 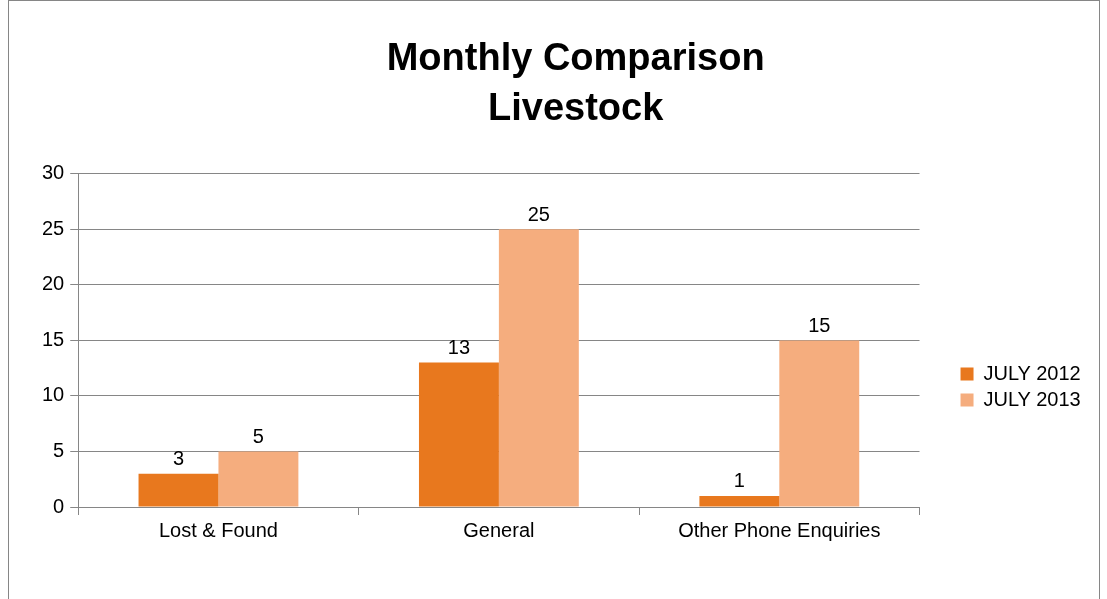 What do you see at coordinates (1032, 398) in the screenshot?
I see `legend-label: JULY 2013` at bounding box center [1032, 398].